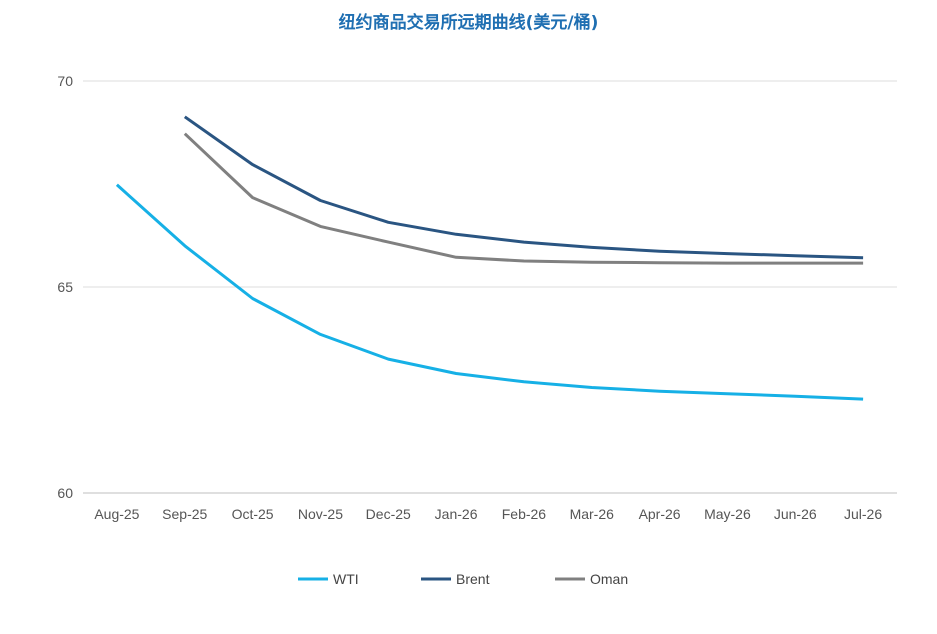 The width and height of the screenshot is (937, 634). What do you see at coordinates (609, 579) in the screenshot?
I see `legend-label-oman: Oman` at bounding box center [609, 579].